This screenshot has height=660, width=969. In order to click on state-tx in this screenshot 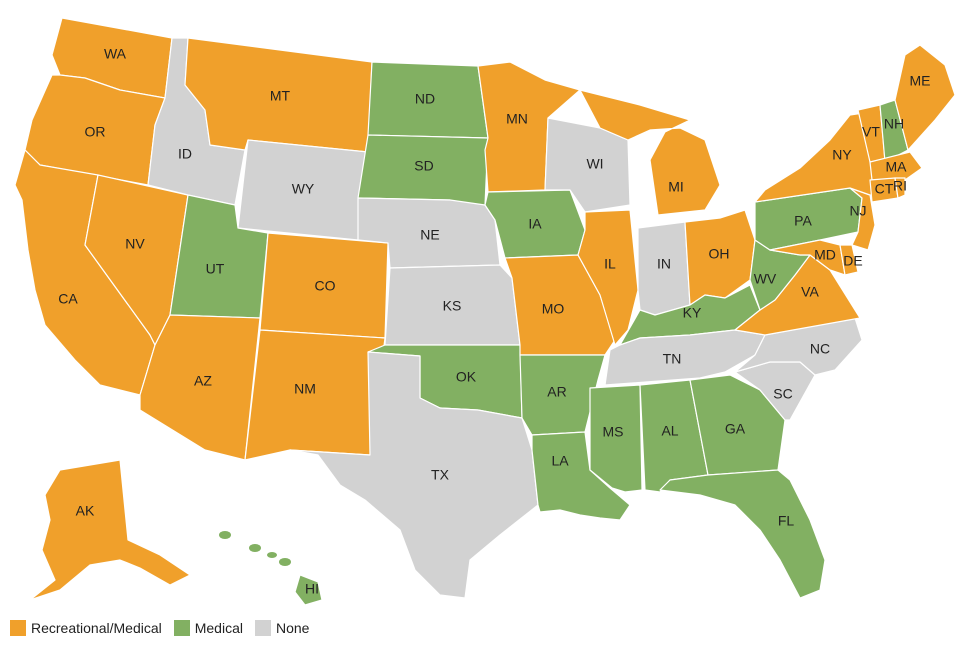, I will do `click(414, 475)`.